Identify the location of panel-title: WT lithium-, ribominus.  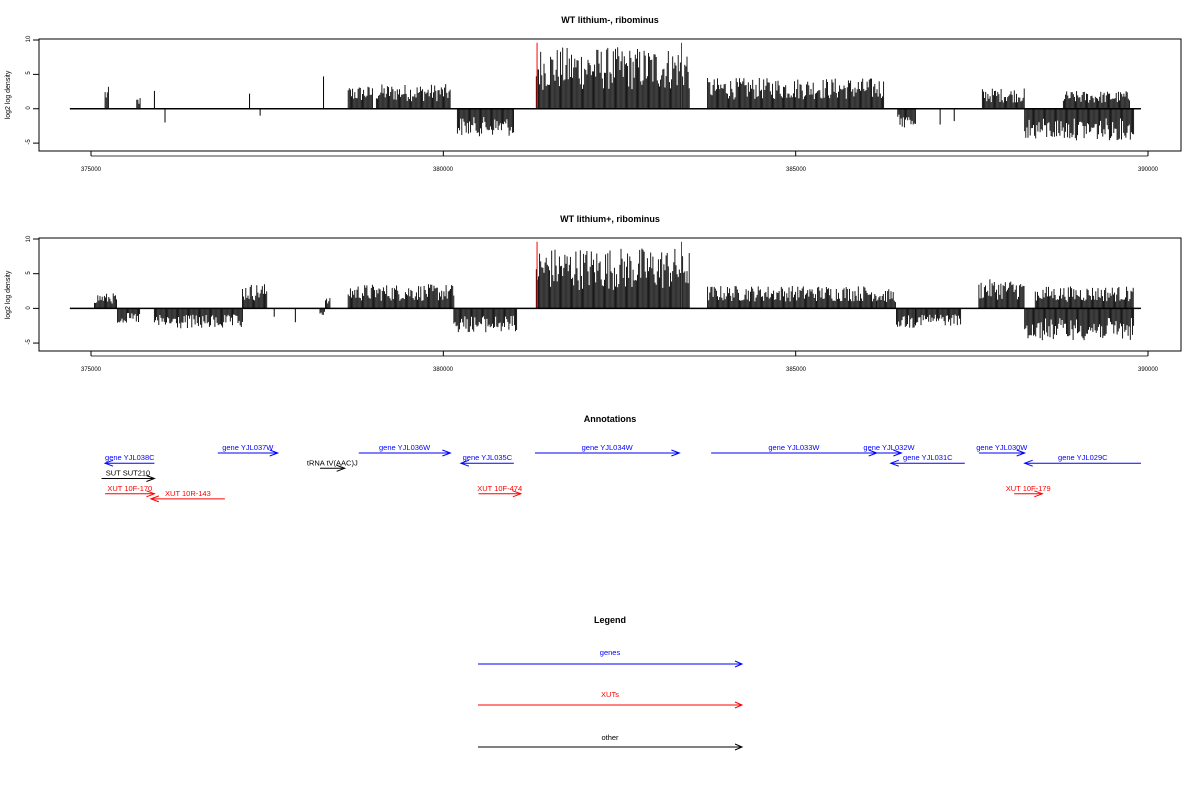
(610, 20).